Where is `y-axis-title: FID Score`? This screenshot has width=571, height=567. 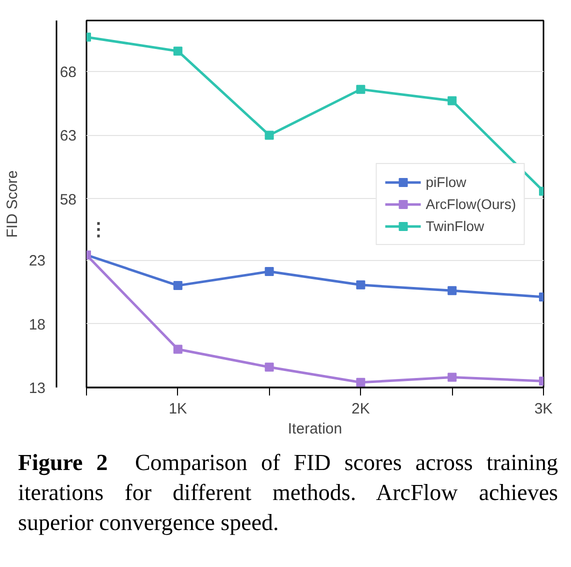
y-axis-title: FID Score is located at coordinates (12, 204).